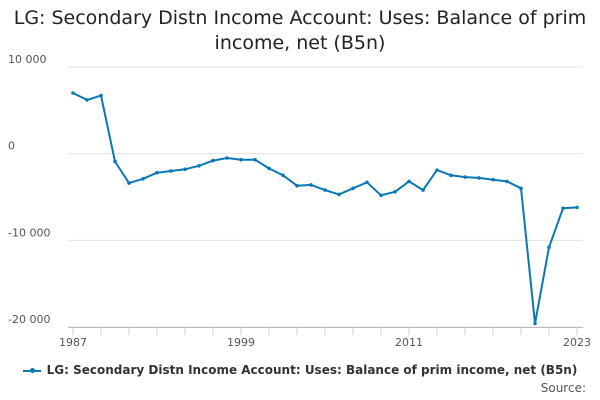 This screenshot has height=400, width=600. Describe the element at coordinates (409, 342) in the screenshot. I see `x-tick-label: 2011` at that location.